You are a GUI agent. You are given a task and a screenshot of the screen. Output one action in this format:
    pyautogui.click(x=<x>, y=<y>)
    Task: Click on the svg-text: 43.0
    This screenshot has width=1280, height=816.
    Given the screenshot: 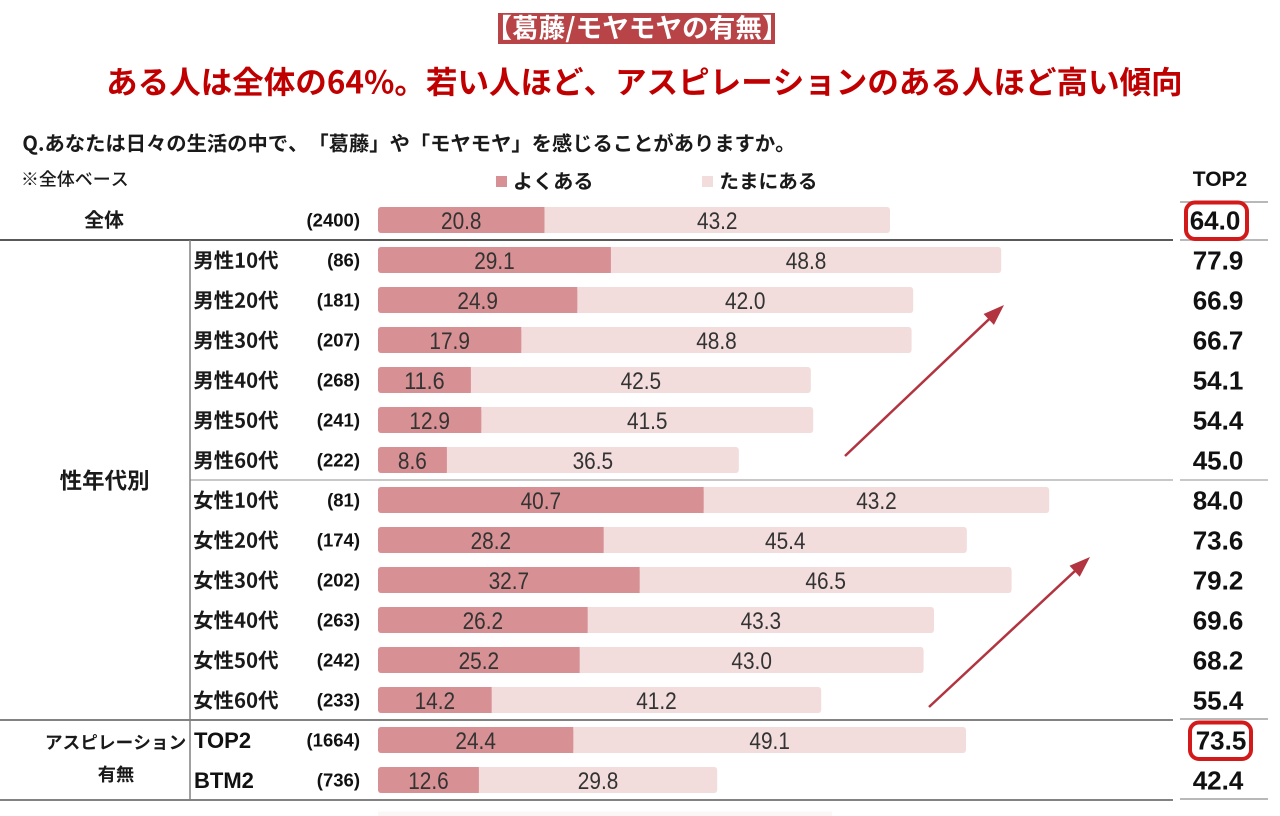 What is the action you would take?
    pyautogui.click(x=751, y=661)
    